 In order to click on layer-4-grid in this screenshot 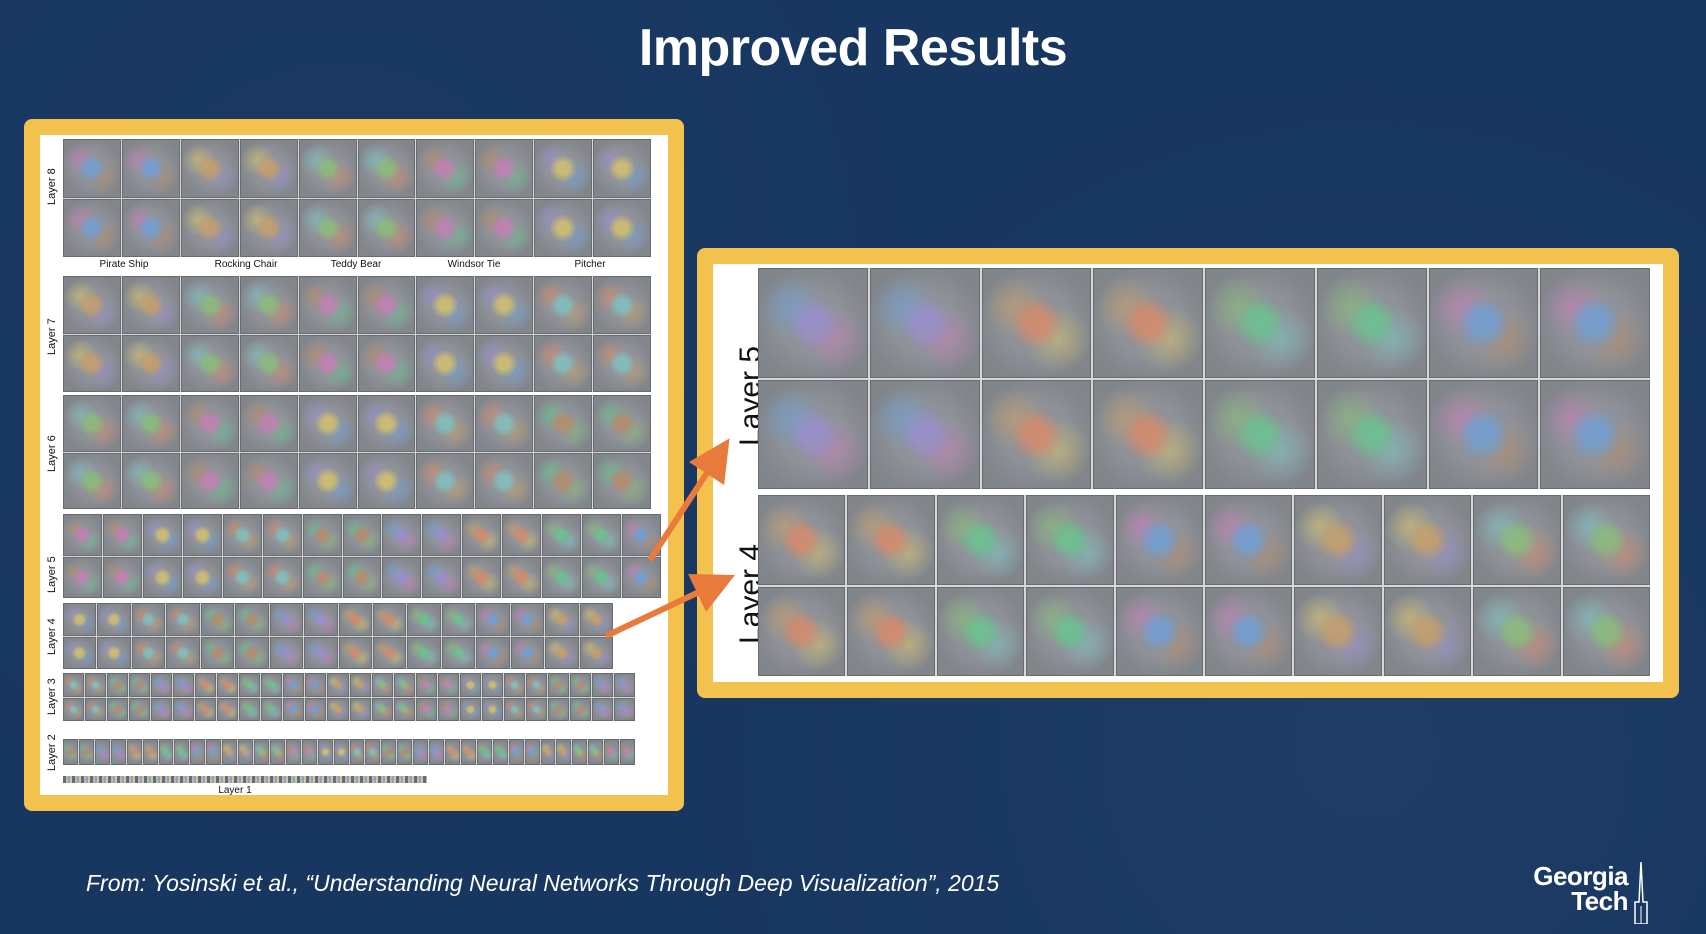, I will do `click(338, 636)`.